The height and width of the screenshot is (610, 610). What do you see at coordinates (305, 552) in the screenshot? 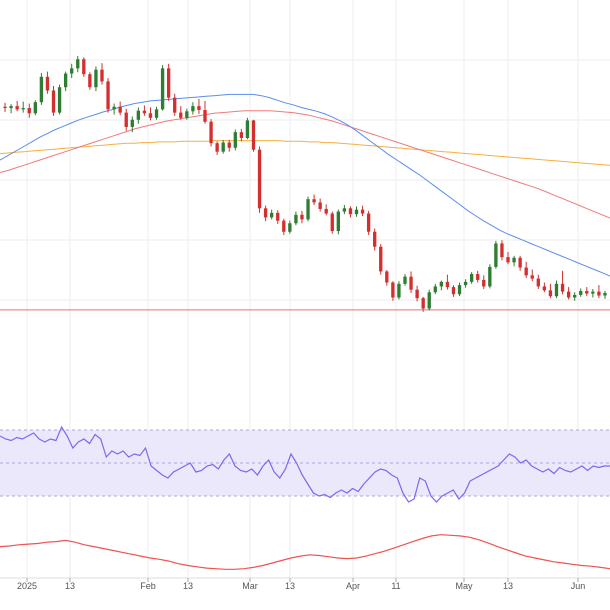
I see `lower-indicator-line` at bounding box center [305, 552].